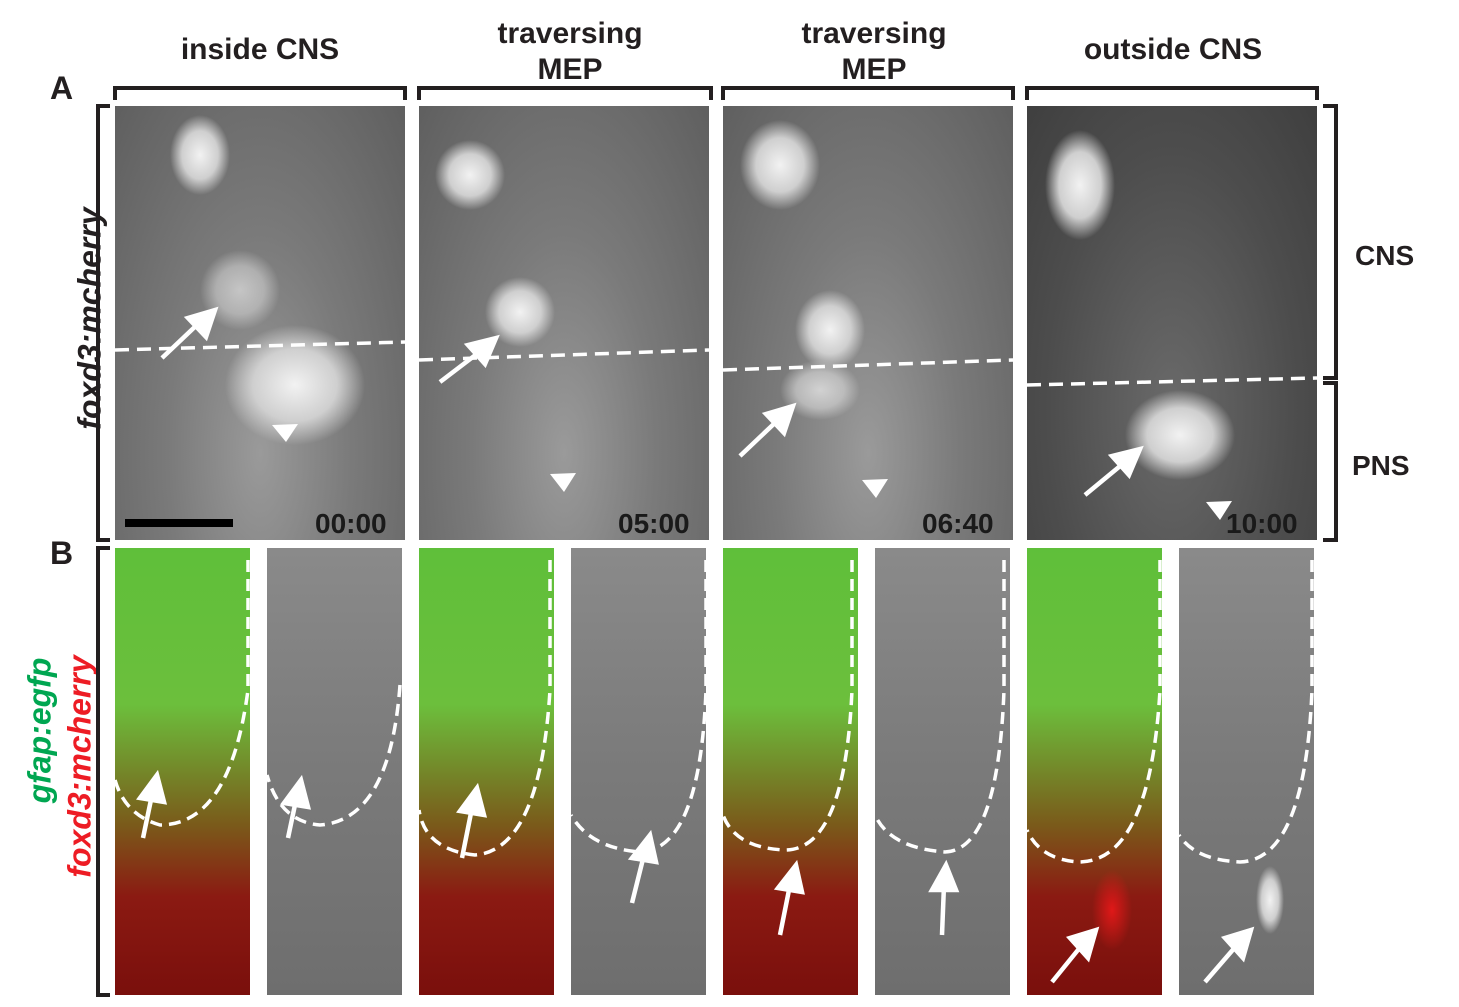 This screenshot has height=1007, width=1459. Describe the element at coordinates (103, 550) in the screenshot. I see `row-brackets` at that location.